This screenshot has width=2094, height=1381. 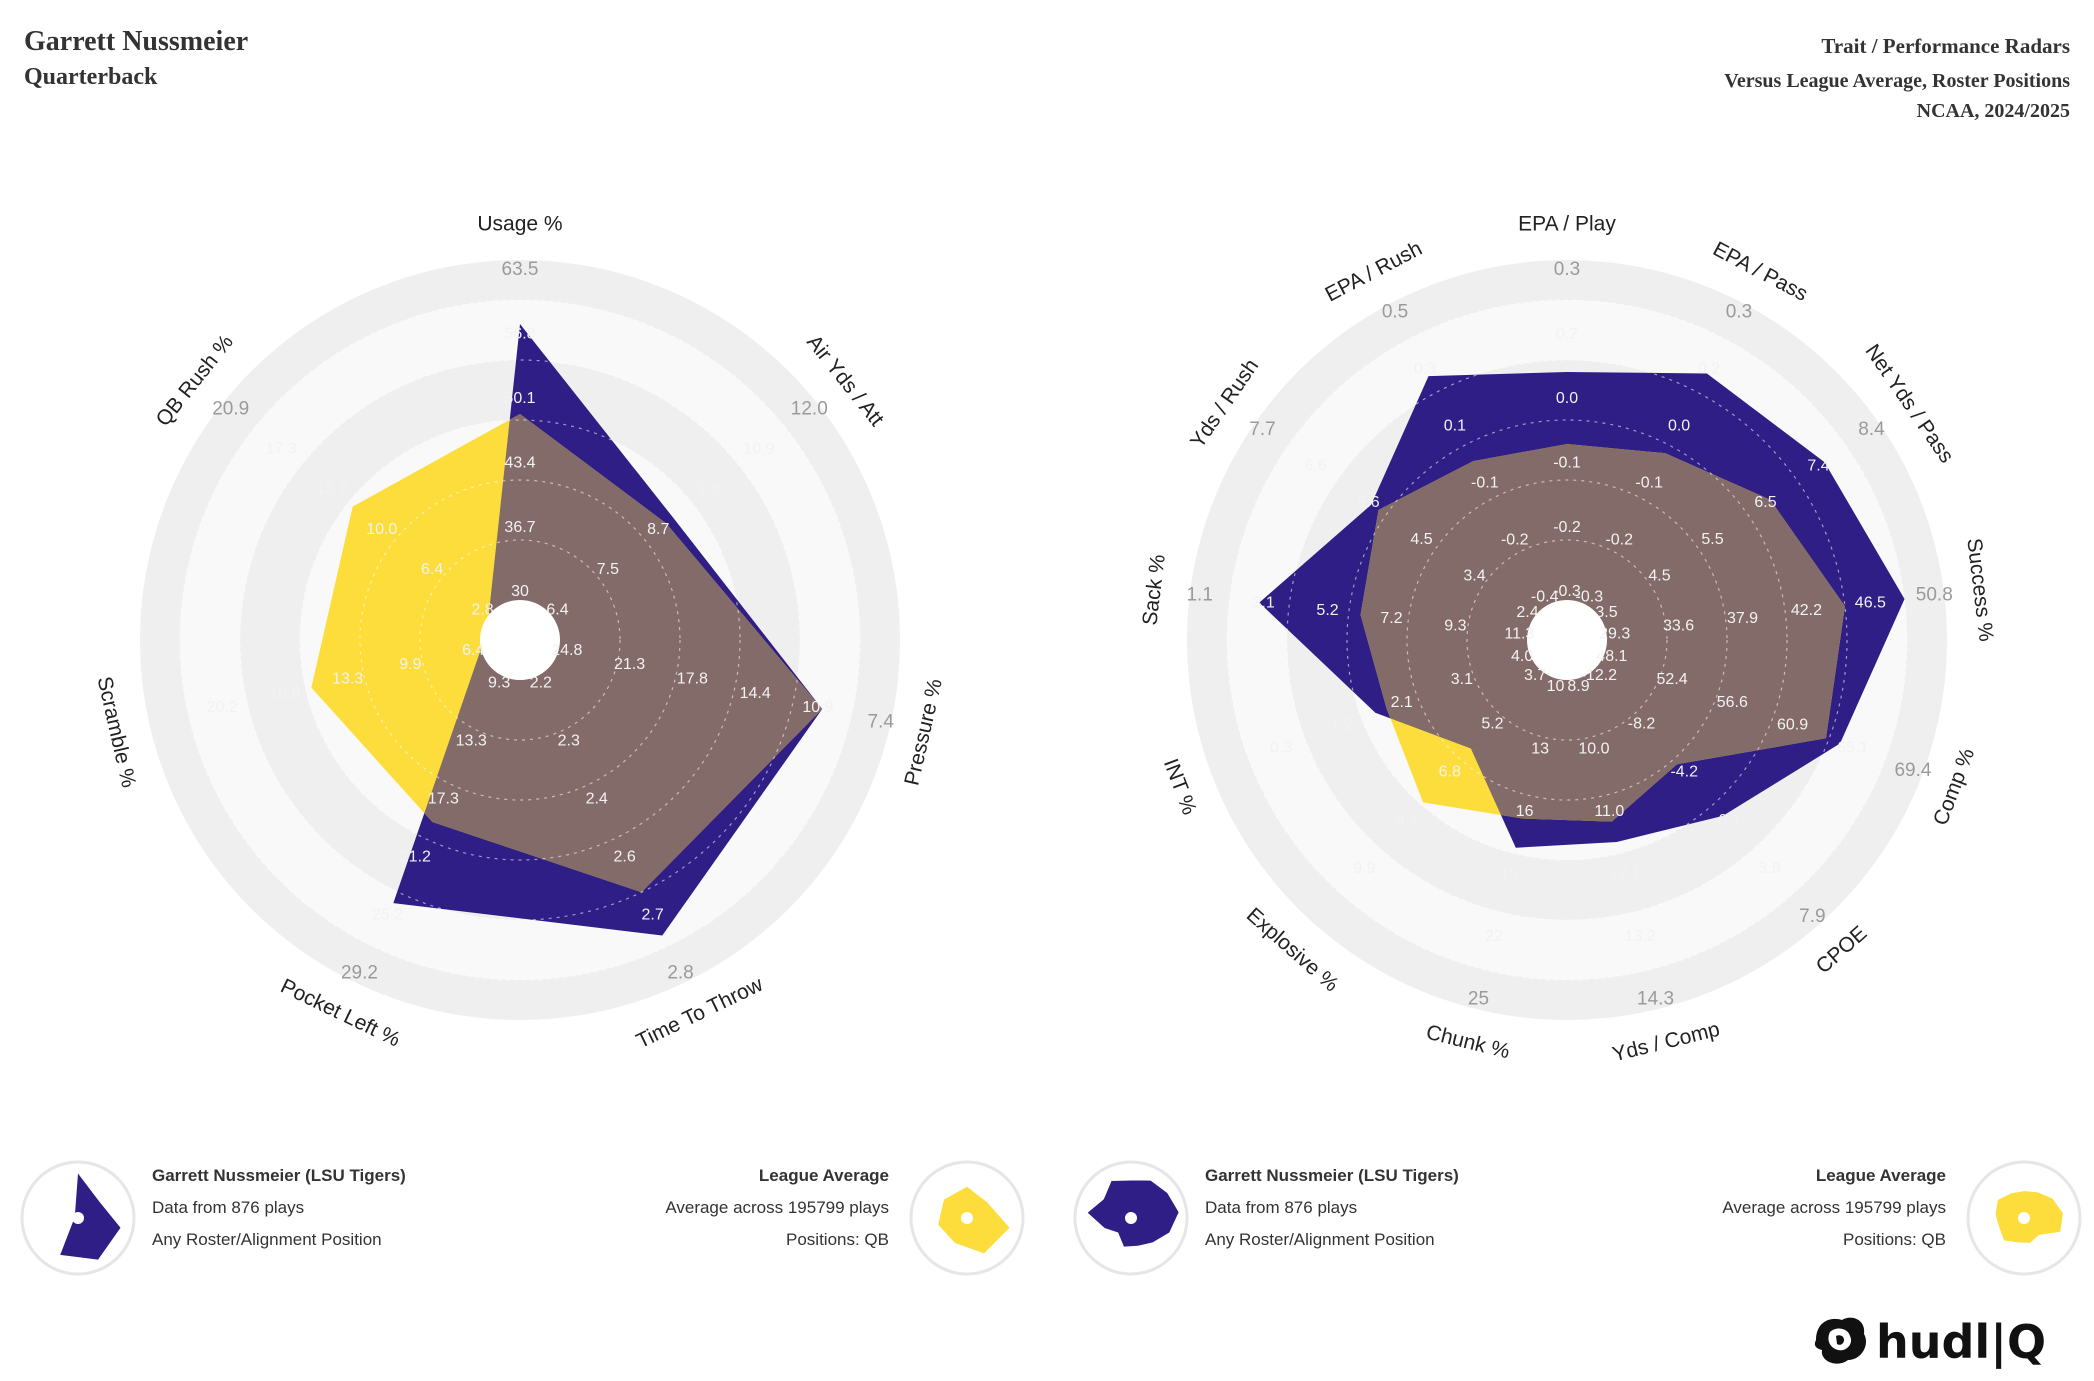 I want to click on axis-tick-label: 12.0, so click(x=809, y=408).